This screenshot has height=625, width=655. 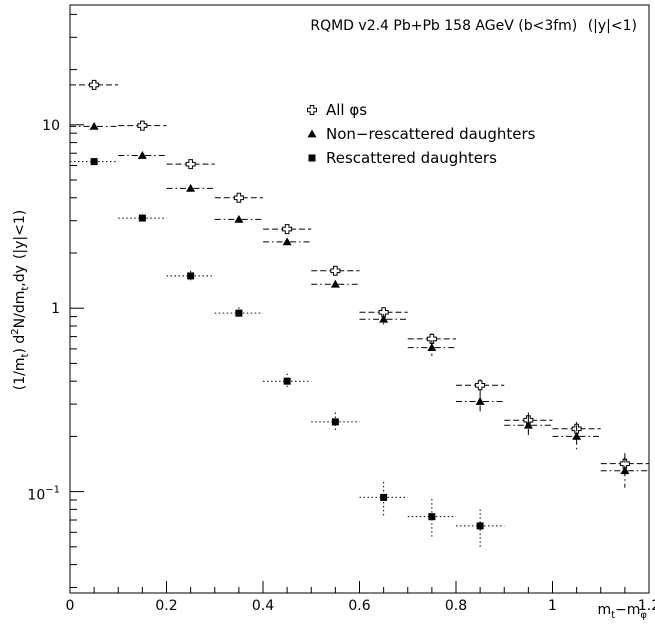 I want to click on chart-title: RQMD v2.4 Pb+Pb 158 AGeV (b<3fm) (|y|<1), so click(x=473, y=26).